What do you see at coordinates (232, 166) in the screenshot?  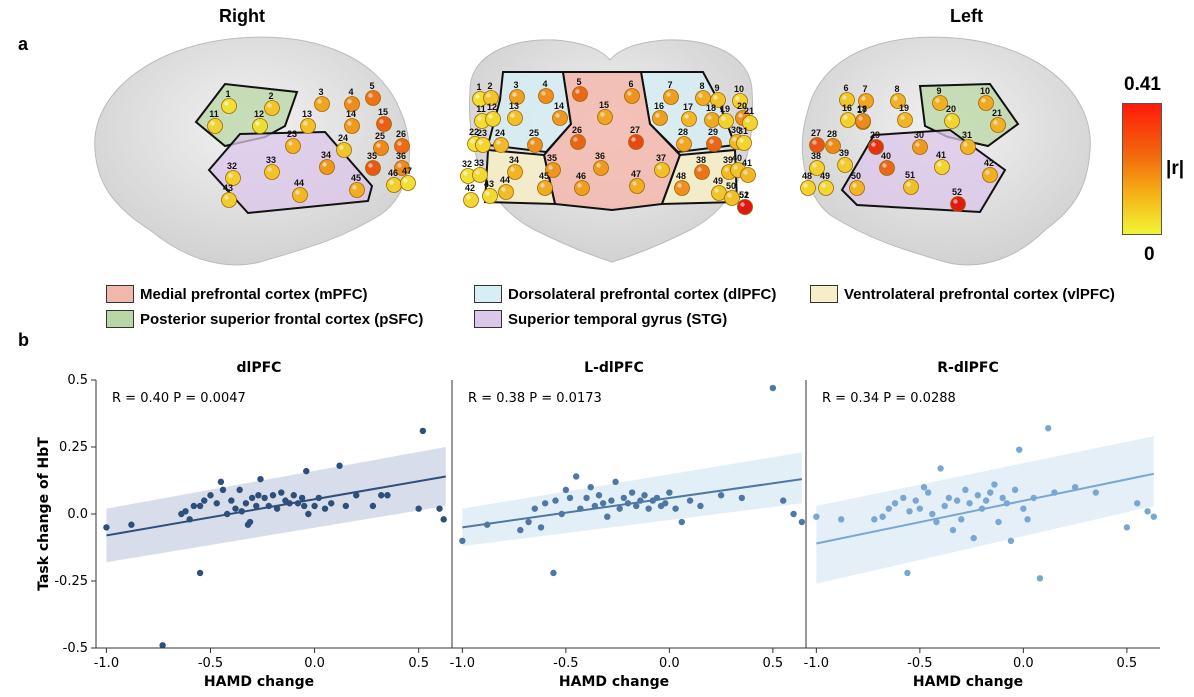 I see `channel-label: 32` at bounding box center [232, 166].